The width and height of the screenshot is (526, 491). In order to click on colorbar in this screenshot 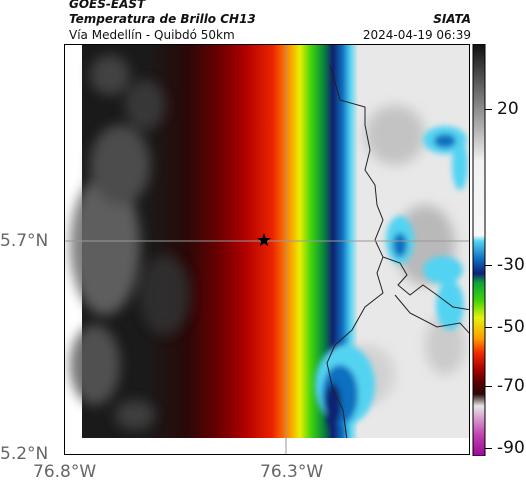, I will do `click(479, 250)`.